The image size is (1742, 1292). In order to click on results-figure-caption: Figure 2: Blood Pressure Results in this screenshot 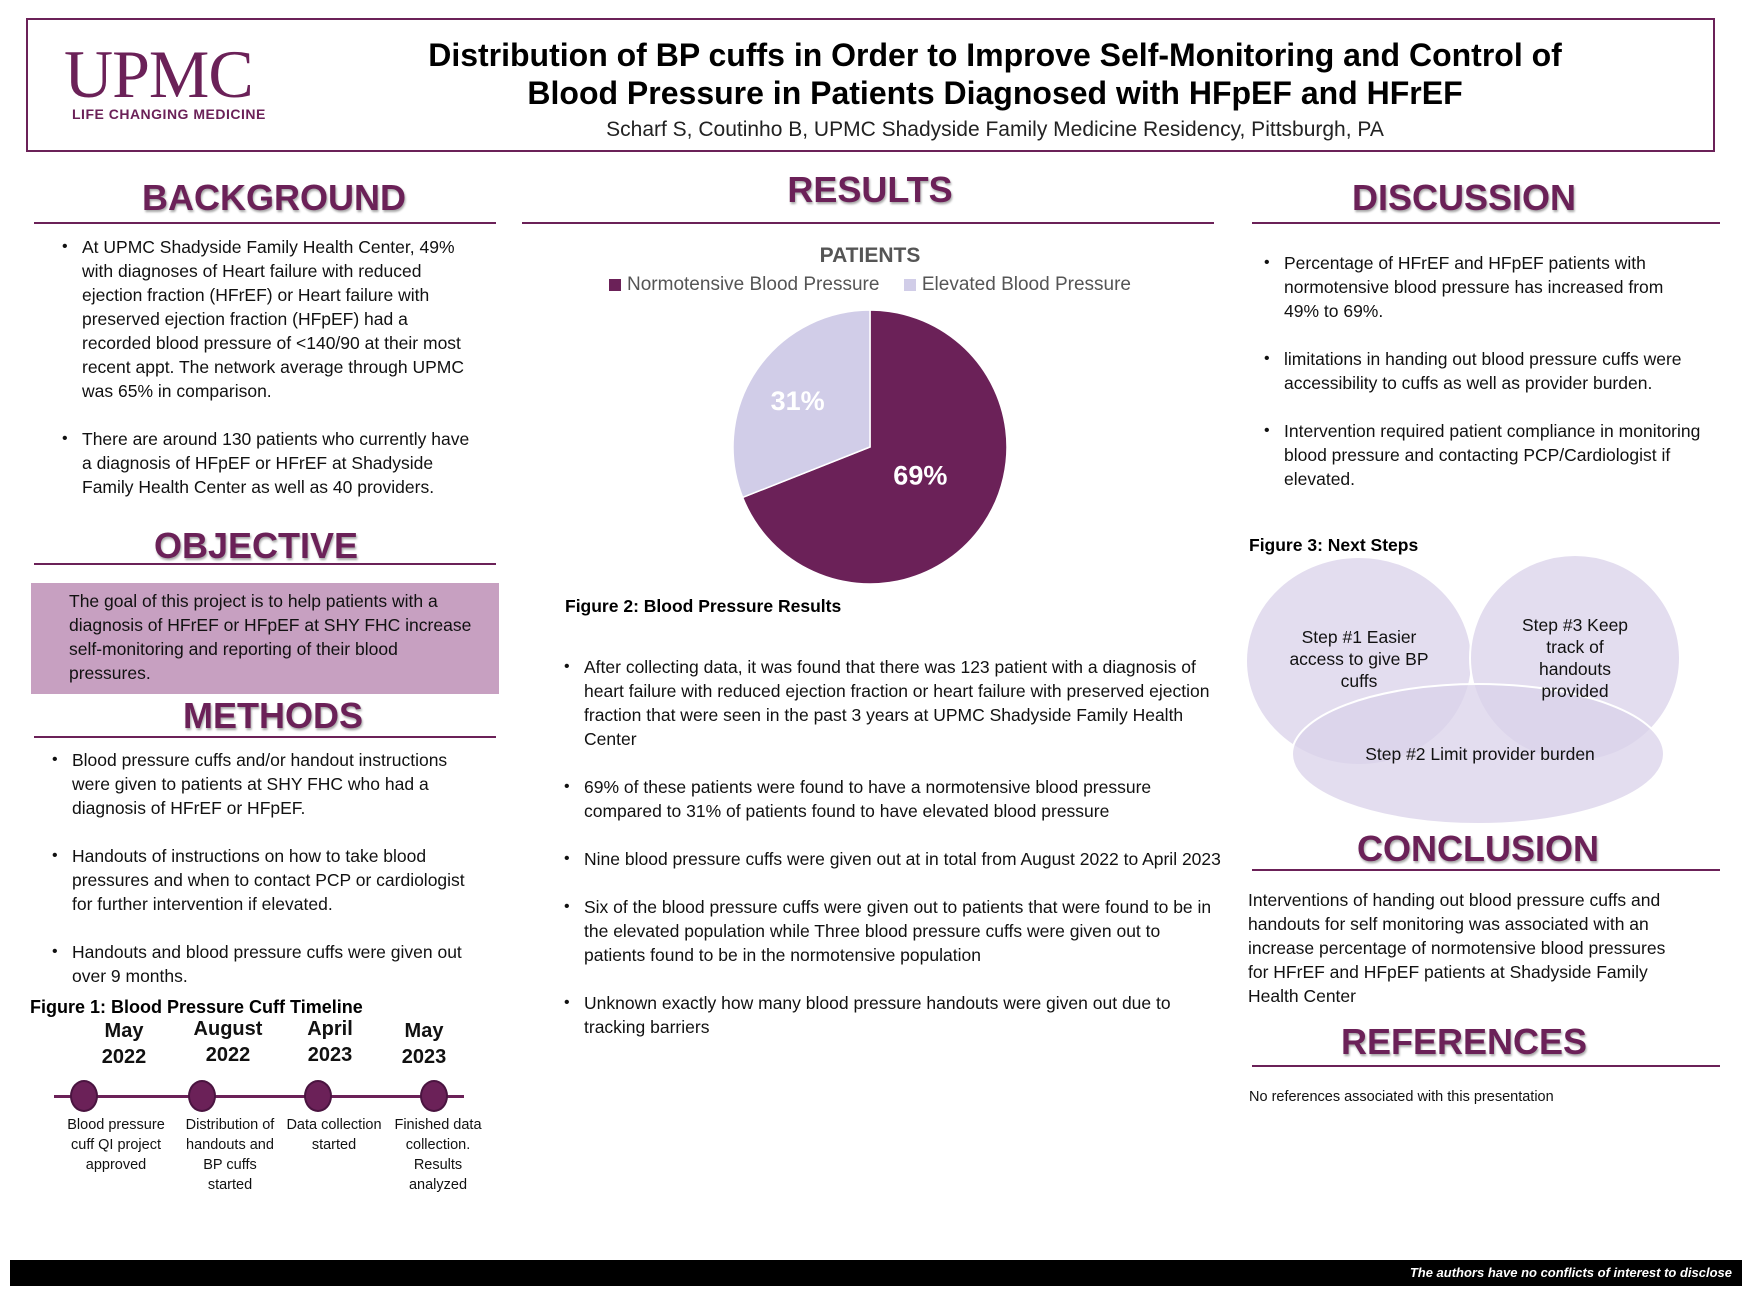, I will do `click(703, 606)`.